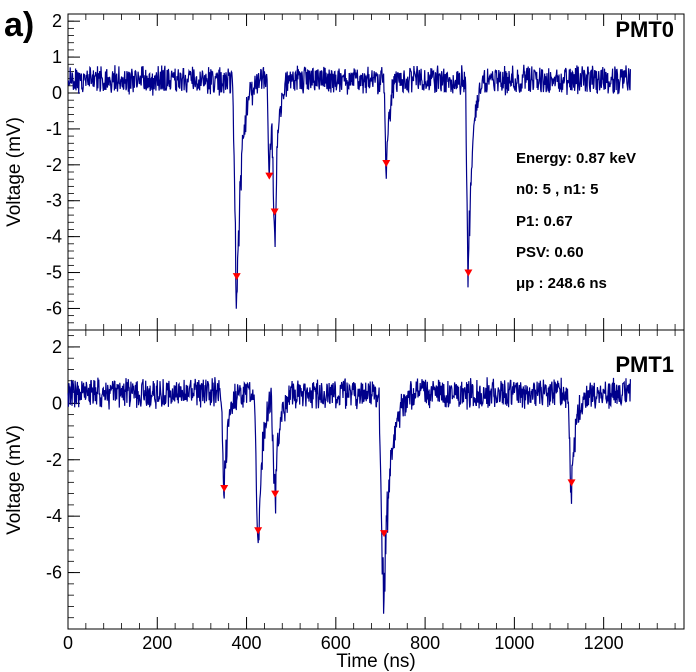 The image size is (696, 672). I want to click on panel-title-pmt1: PMT1, so click(644, 364).